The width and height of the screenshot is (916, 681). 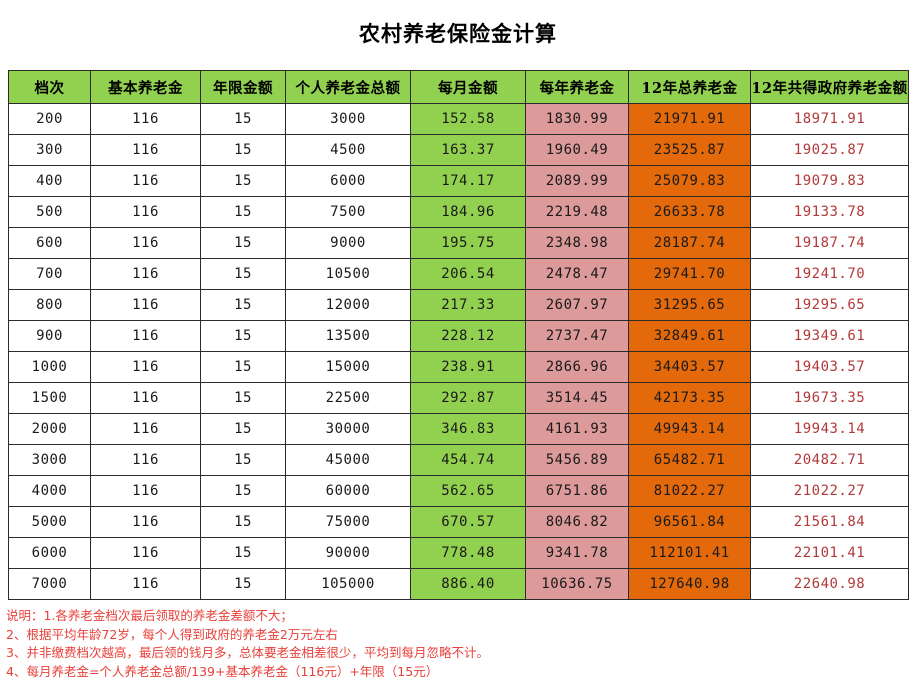 What do you see at coordinates (461, 653) in the screenshot?
I see `note-line: 3、并非缴费档次越高，最后领的钱月多，总体要老金相差很少，平均到每月忽略不计。` at bounding box center [461, 653].